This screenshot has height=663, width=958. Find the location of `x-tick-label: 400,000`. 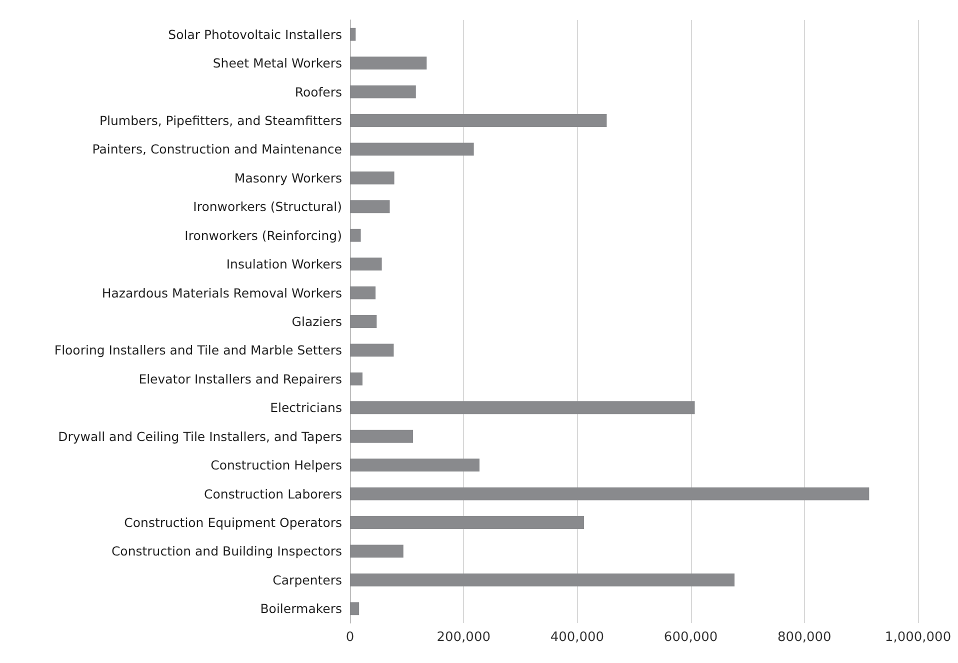

x-tick-label: 400,000 is located at coordinates (577, 637).